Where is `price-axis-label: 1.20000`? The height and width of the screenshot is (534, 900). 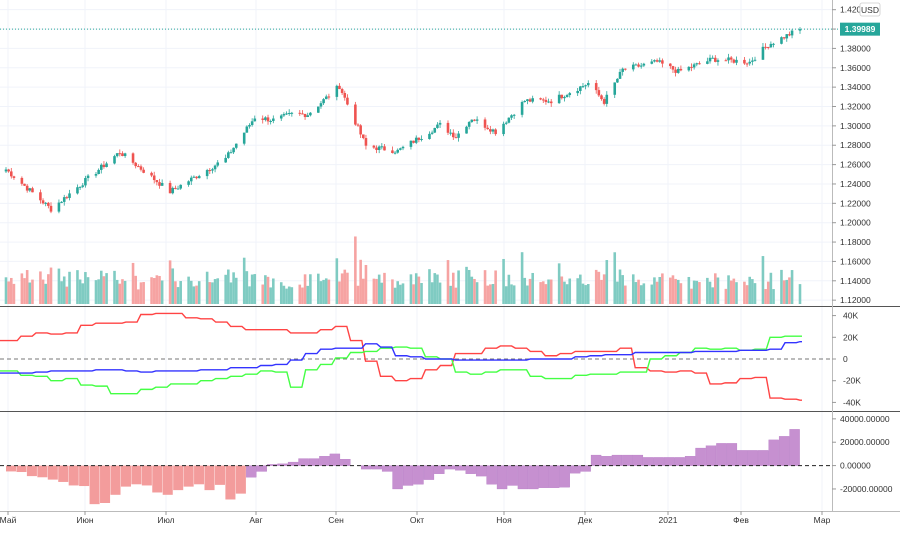 price-axis-label: 1.20000 is located at coordinates (855, 223).